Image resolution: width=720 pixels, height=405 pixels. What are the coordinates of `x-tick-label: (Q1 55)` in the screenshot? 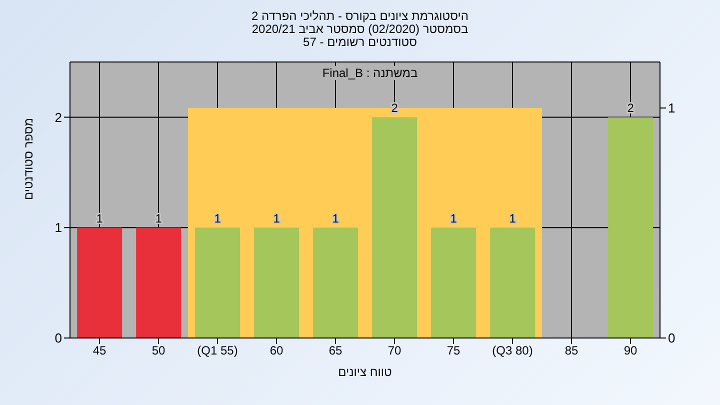 It's located at (217, 351).